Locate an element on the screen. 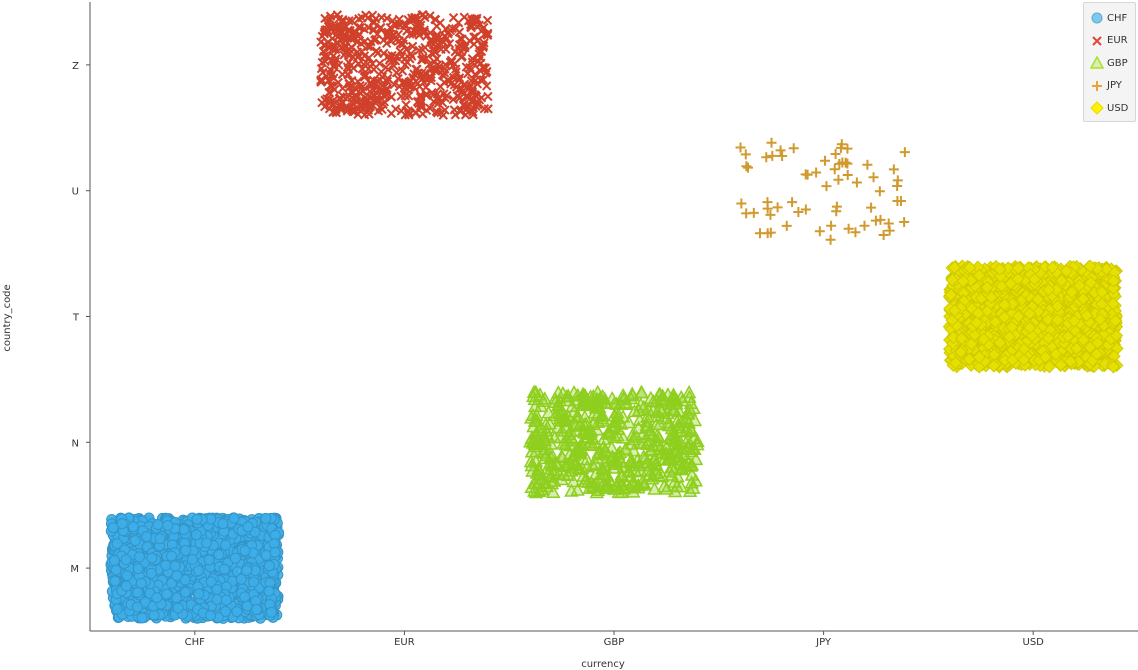 The height and width of the screenshot is (670, 1138). triangle-marker-icon is located at coordinates (1097, 63).